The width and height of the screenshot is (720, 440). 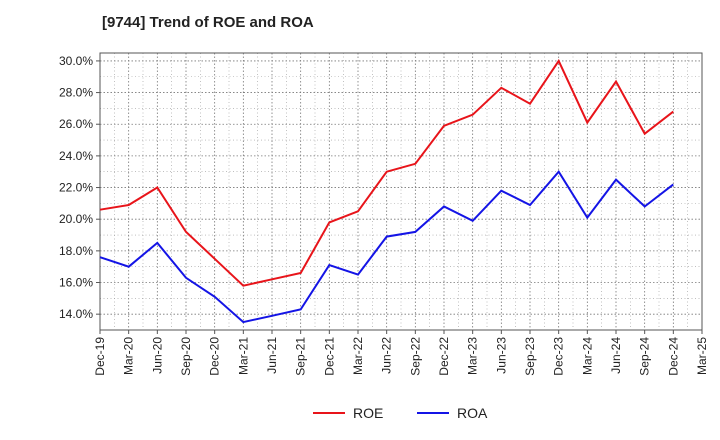 What do you see at coordinates (400, 413) in the screenshot?
I see `legend: ROE ROA` at bounding box center [400, 413].